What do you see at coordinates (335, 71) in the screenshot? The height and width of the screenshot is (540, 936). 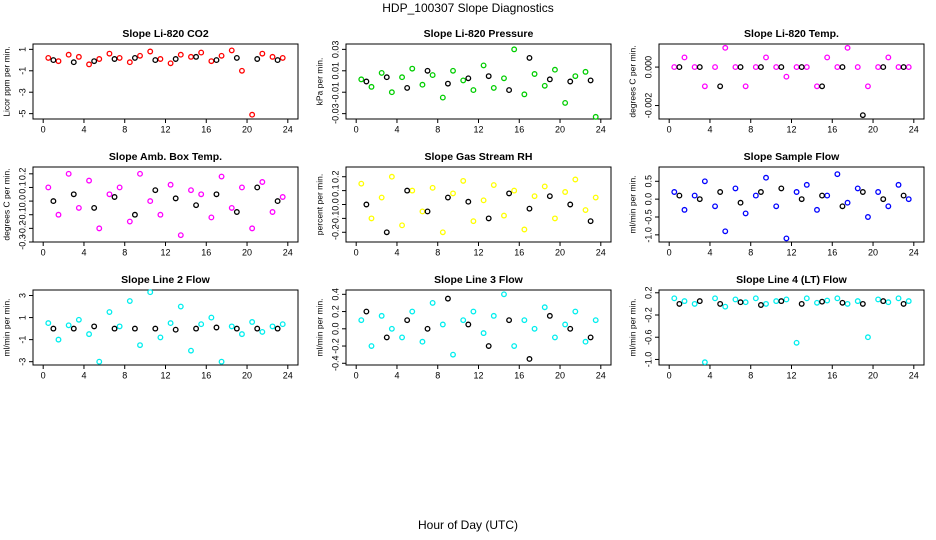 I see `y-tick-label: 0.01` at bounding box center [335, 71].